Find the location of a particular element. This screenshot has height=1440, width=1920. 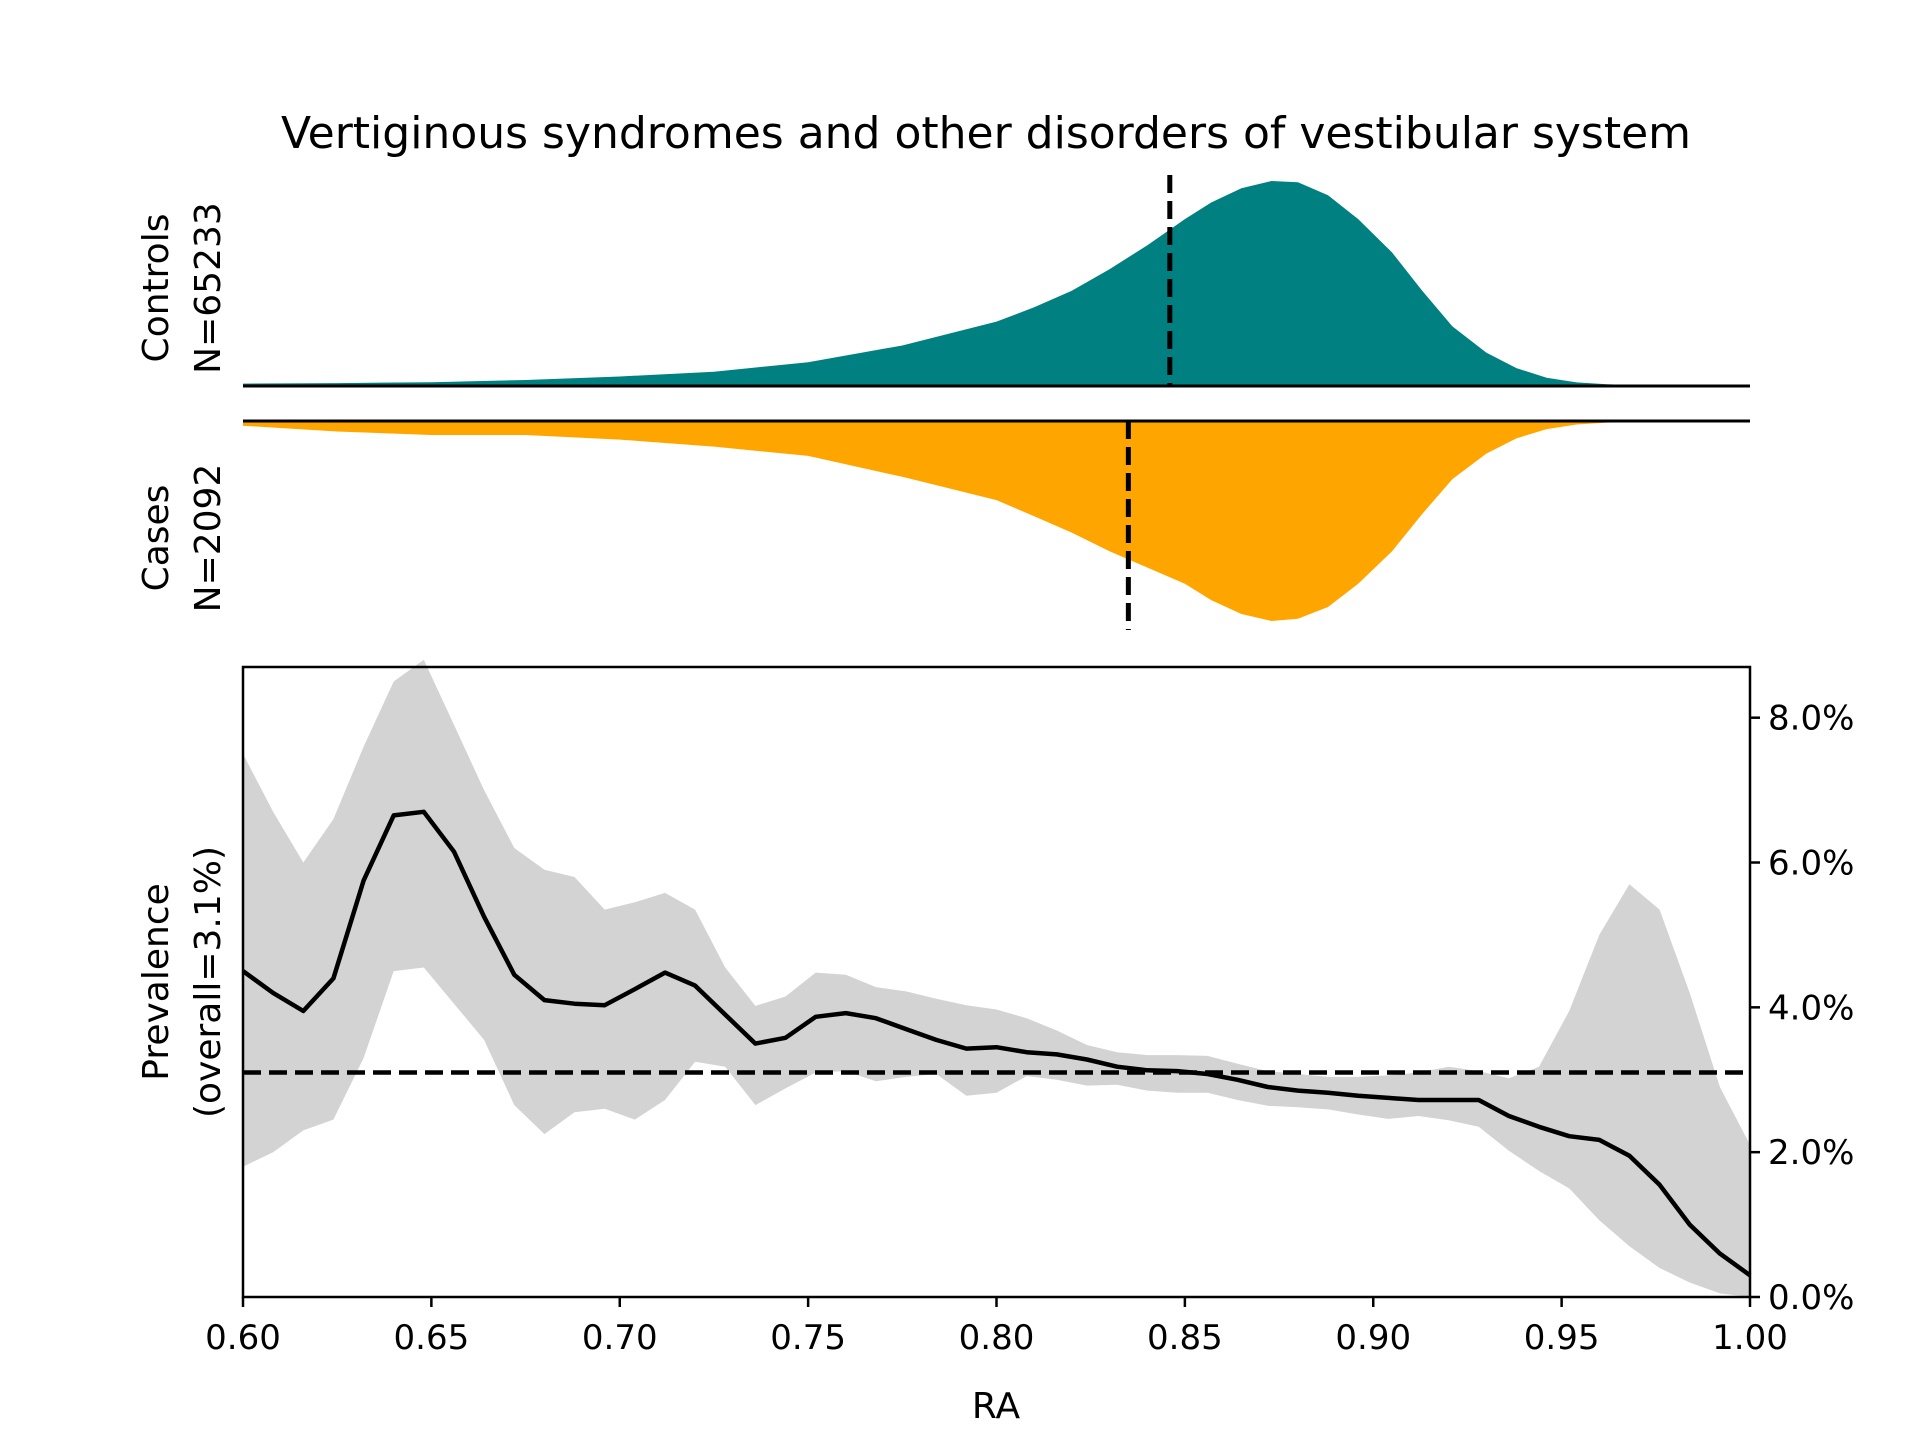

x-tick-label: 0.95 is located at coordinates (1562, 1338).